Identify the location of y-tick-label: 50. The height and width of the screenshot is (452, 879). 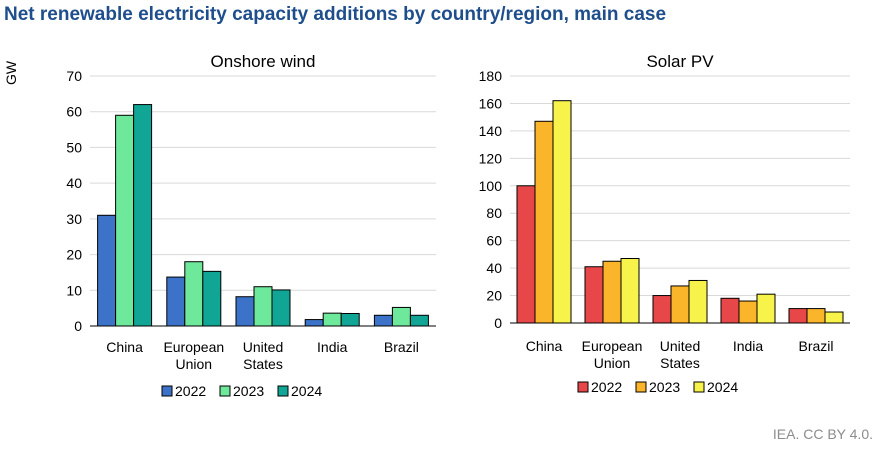
(74, 147).